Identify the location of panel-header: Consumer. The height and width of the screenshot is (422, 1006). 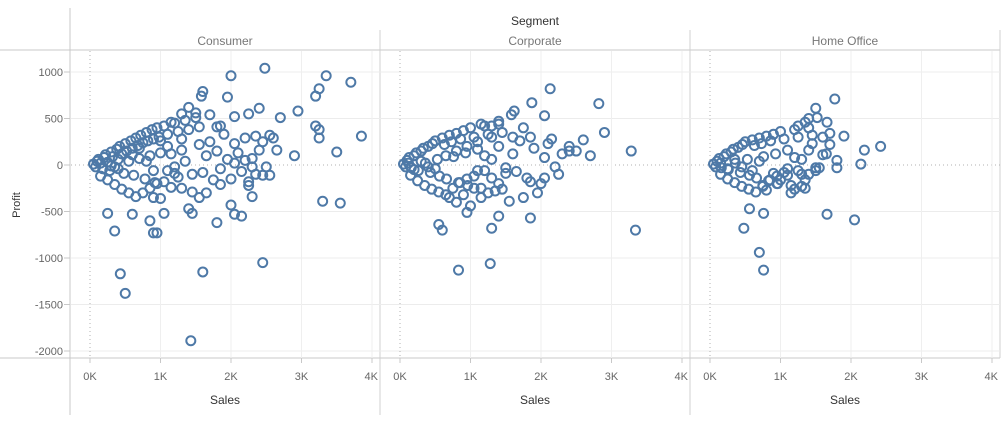
(224, 41).